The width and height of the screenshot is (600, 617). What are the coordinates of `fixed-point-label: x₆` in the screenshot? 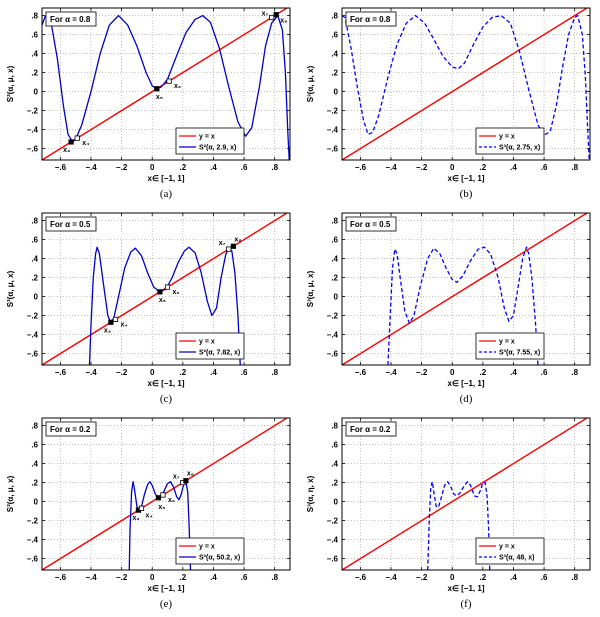 It's located at (176, 292).